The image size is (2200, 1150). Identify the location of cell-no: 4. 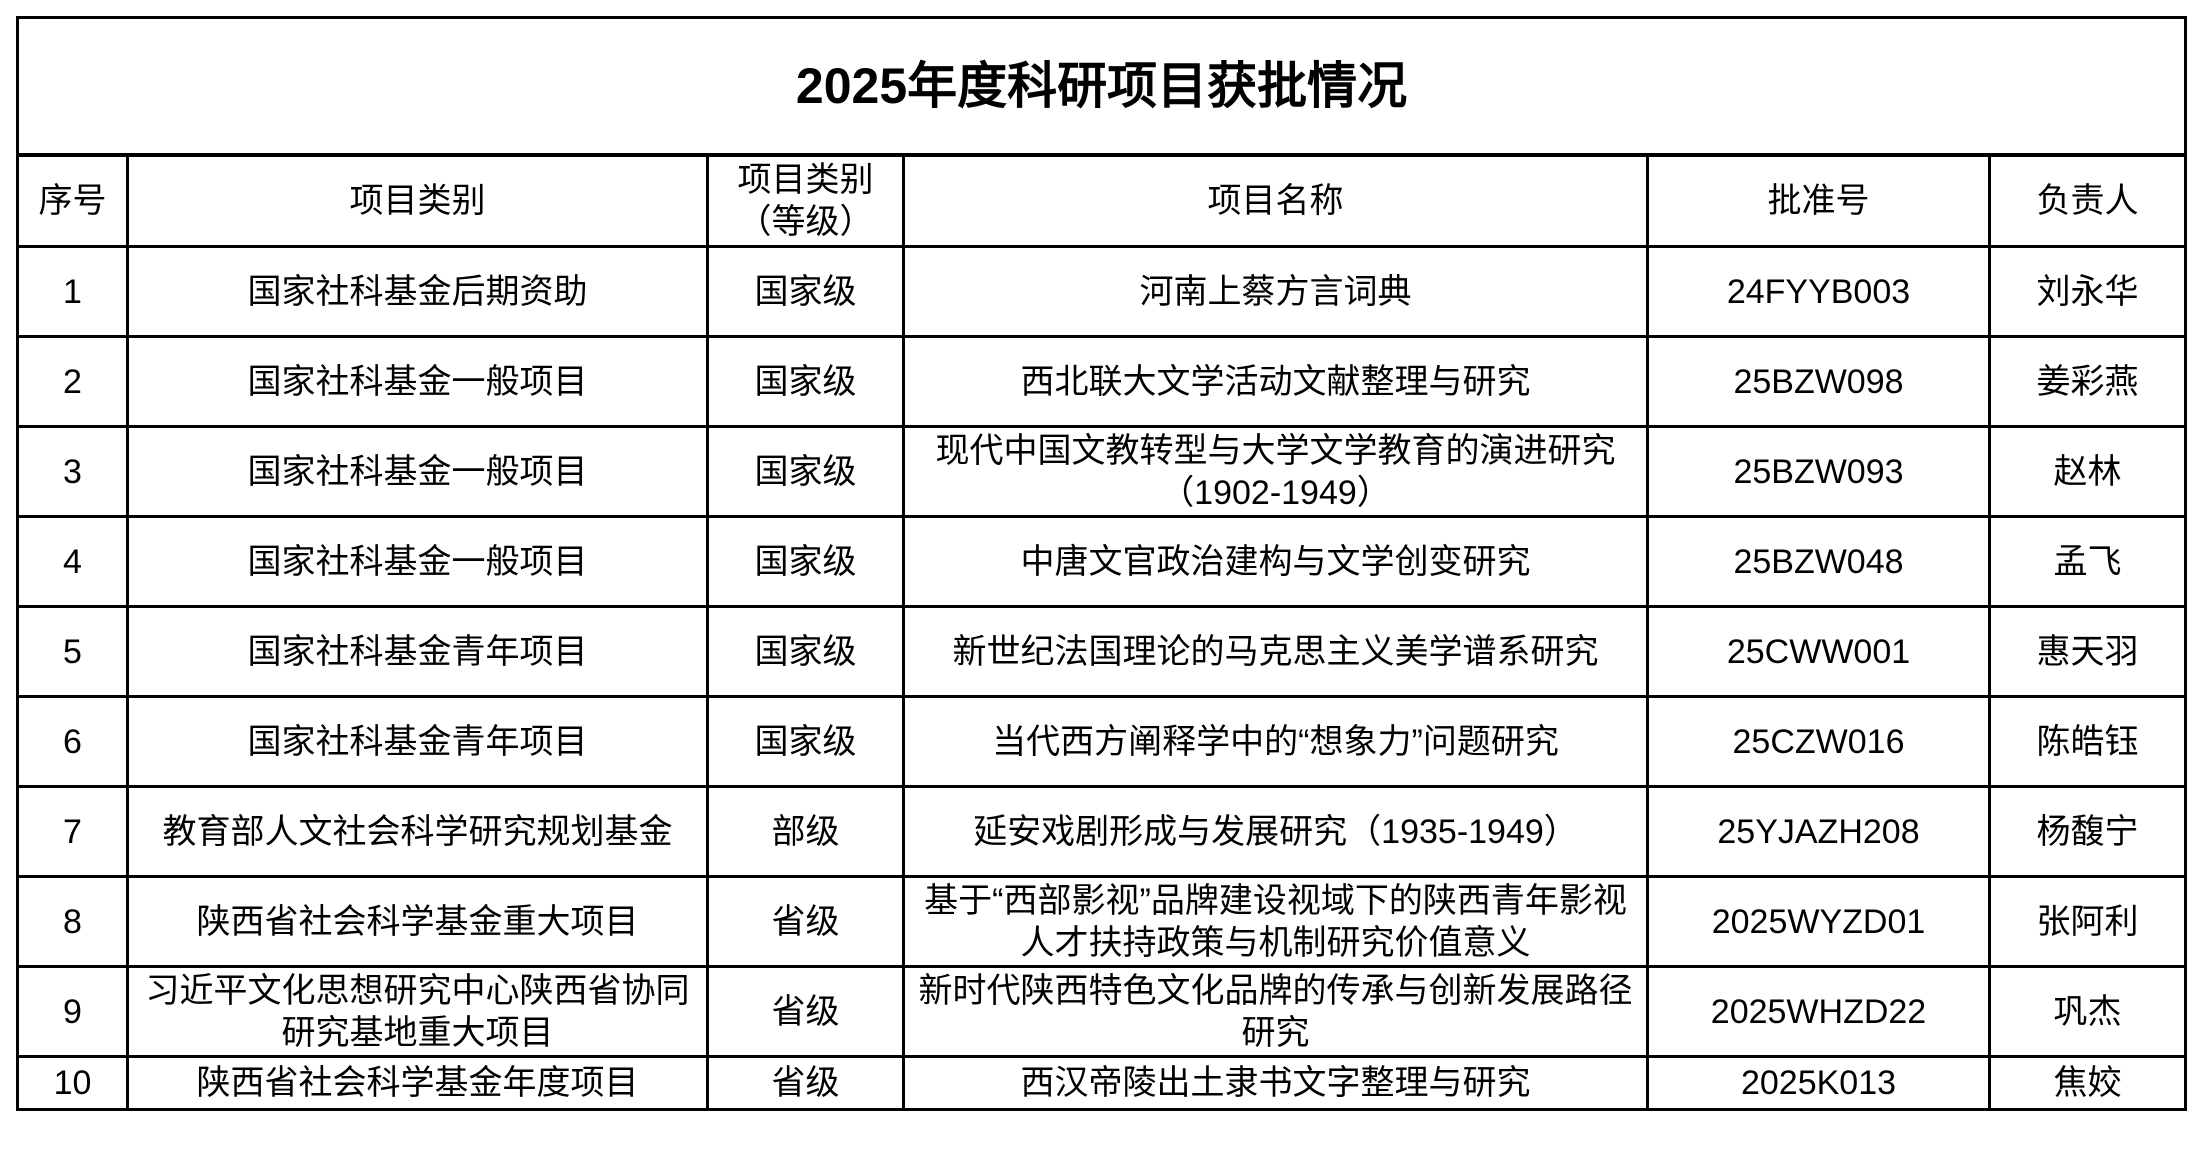
(72, 561).